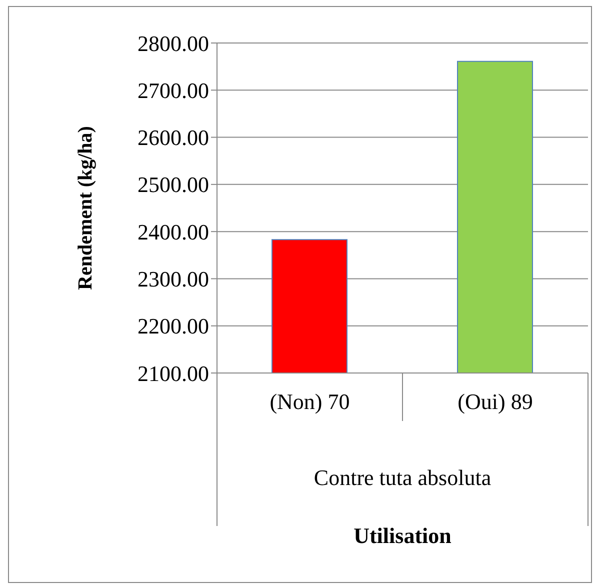 This screenshot has width=598, height=587. I want to click on y-tick-label: 2100.00, so click(173, 373).